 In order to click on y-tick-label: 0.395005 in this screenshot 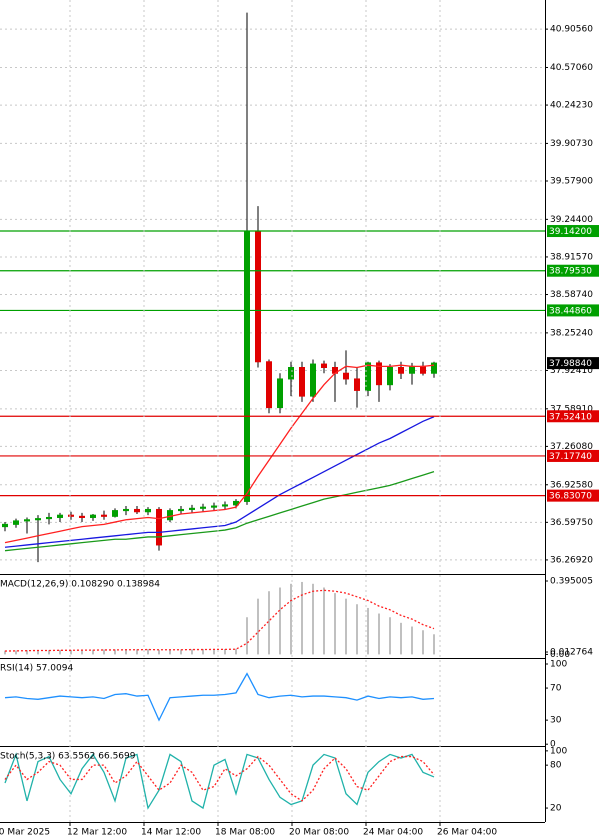, I will do `click(571, 582)`.